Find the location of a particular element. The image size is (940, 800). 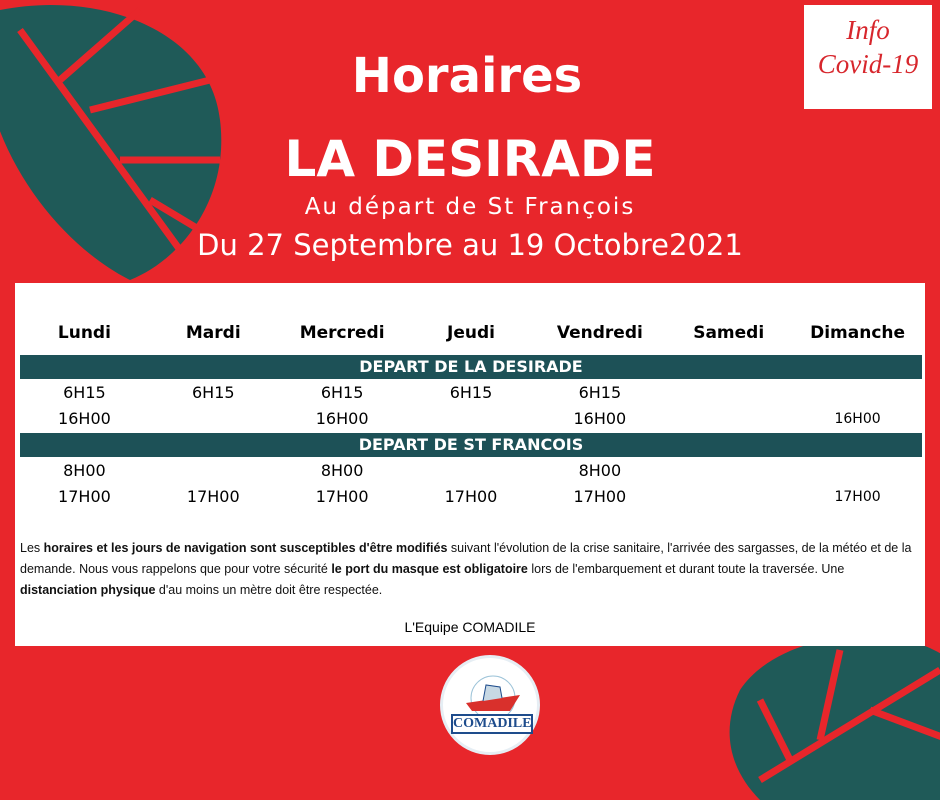

monstera-leaf-top-left is located at coordinates (111, 142).